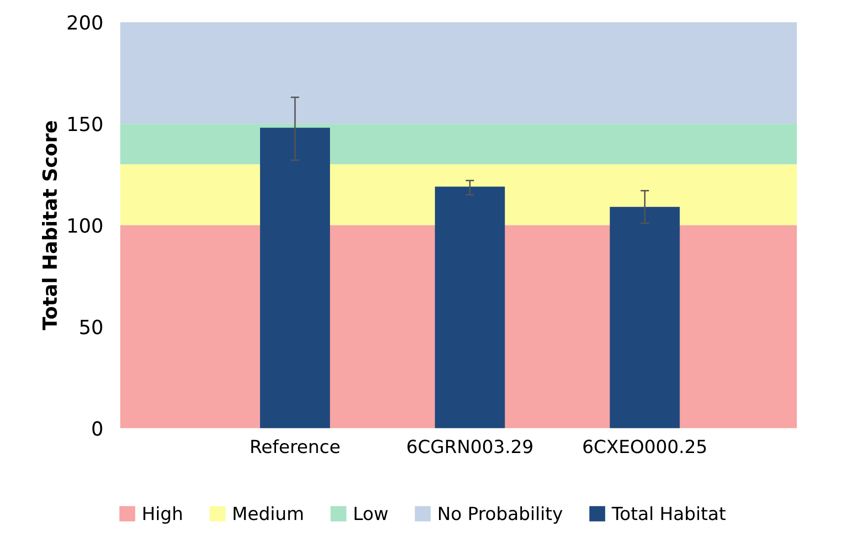 The height and width of the screenshot is (540, 846). I want to click on legend-label: Medium, so click(268, 513).